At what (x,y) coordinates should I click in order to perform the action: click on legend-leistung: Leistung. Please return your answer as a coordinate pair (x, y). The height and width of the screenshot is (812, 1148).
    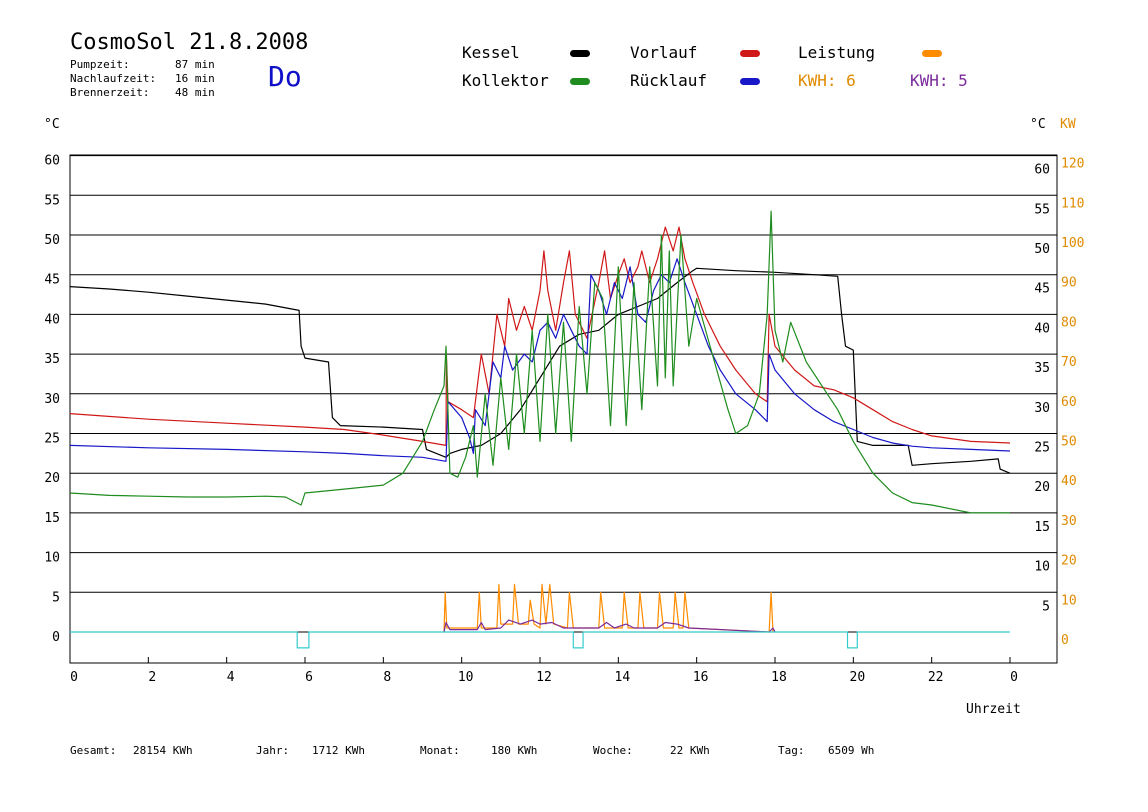
    Looking at the image, I should click on (837, 52).